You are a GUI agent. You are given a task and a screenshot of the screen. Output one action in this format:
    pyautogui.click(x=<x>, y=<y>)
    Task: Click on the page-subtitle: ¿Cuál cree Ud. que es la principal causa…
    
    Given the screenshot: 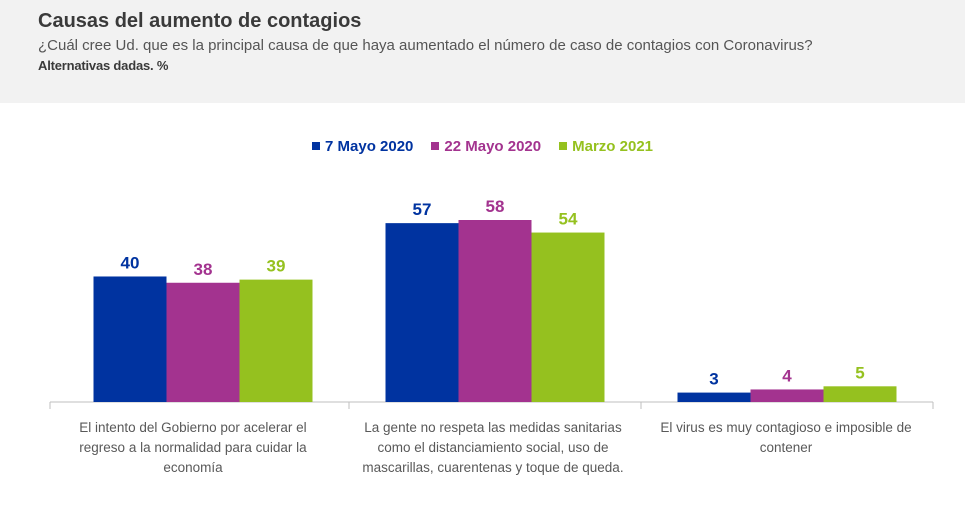 What is the action you would take?
    pyautogui.click(x=425, y=45)
    